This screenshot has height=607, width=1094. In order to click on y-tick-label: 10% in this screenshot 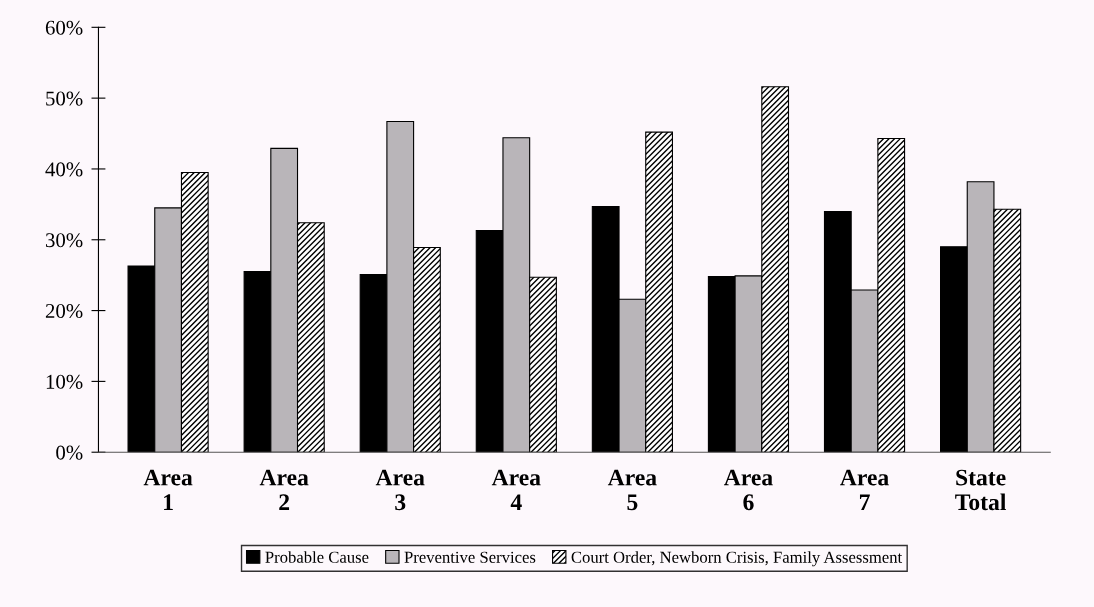, I will do `click(64, 381)`.